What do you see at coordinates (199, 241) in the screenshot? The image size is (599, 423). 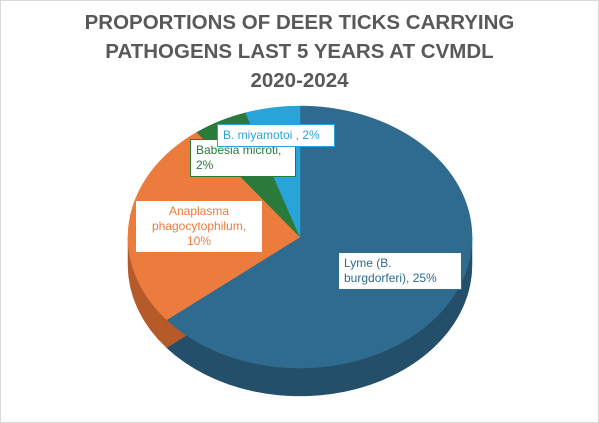 I see `data-label-1-line-2: 10%` at bounding box center [199, 241].